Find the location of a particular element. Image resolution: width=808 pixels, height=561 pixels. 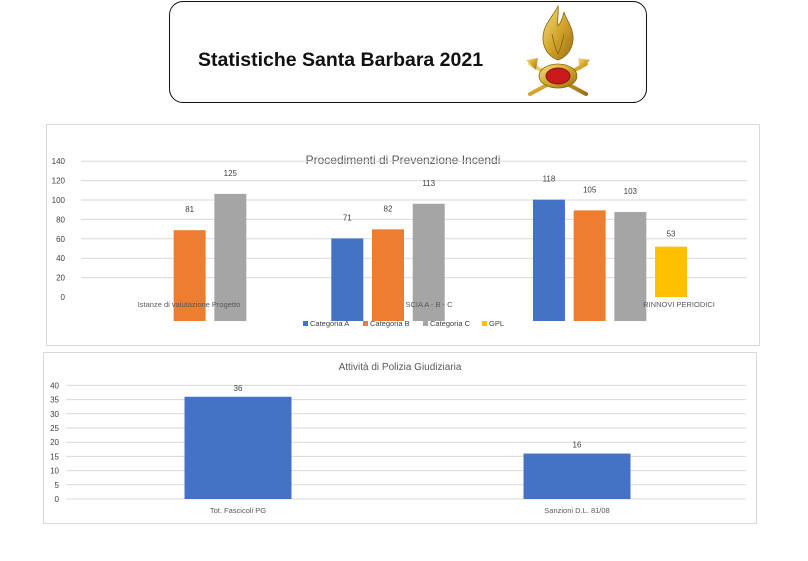

y-tick-label: 15 is located at coordinates (54, 456).